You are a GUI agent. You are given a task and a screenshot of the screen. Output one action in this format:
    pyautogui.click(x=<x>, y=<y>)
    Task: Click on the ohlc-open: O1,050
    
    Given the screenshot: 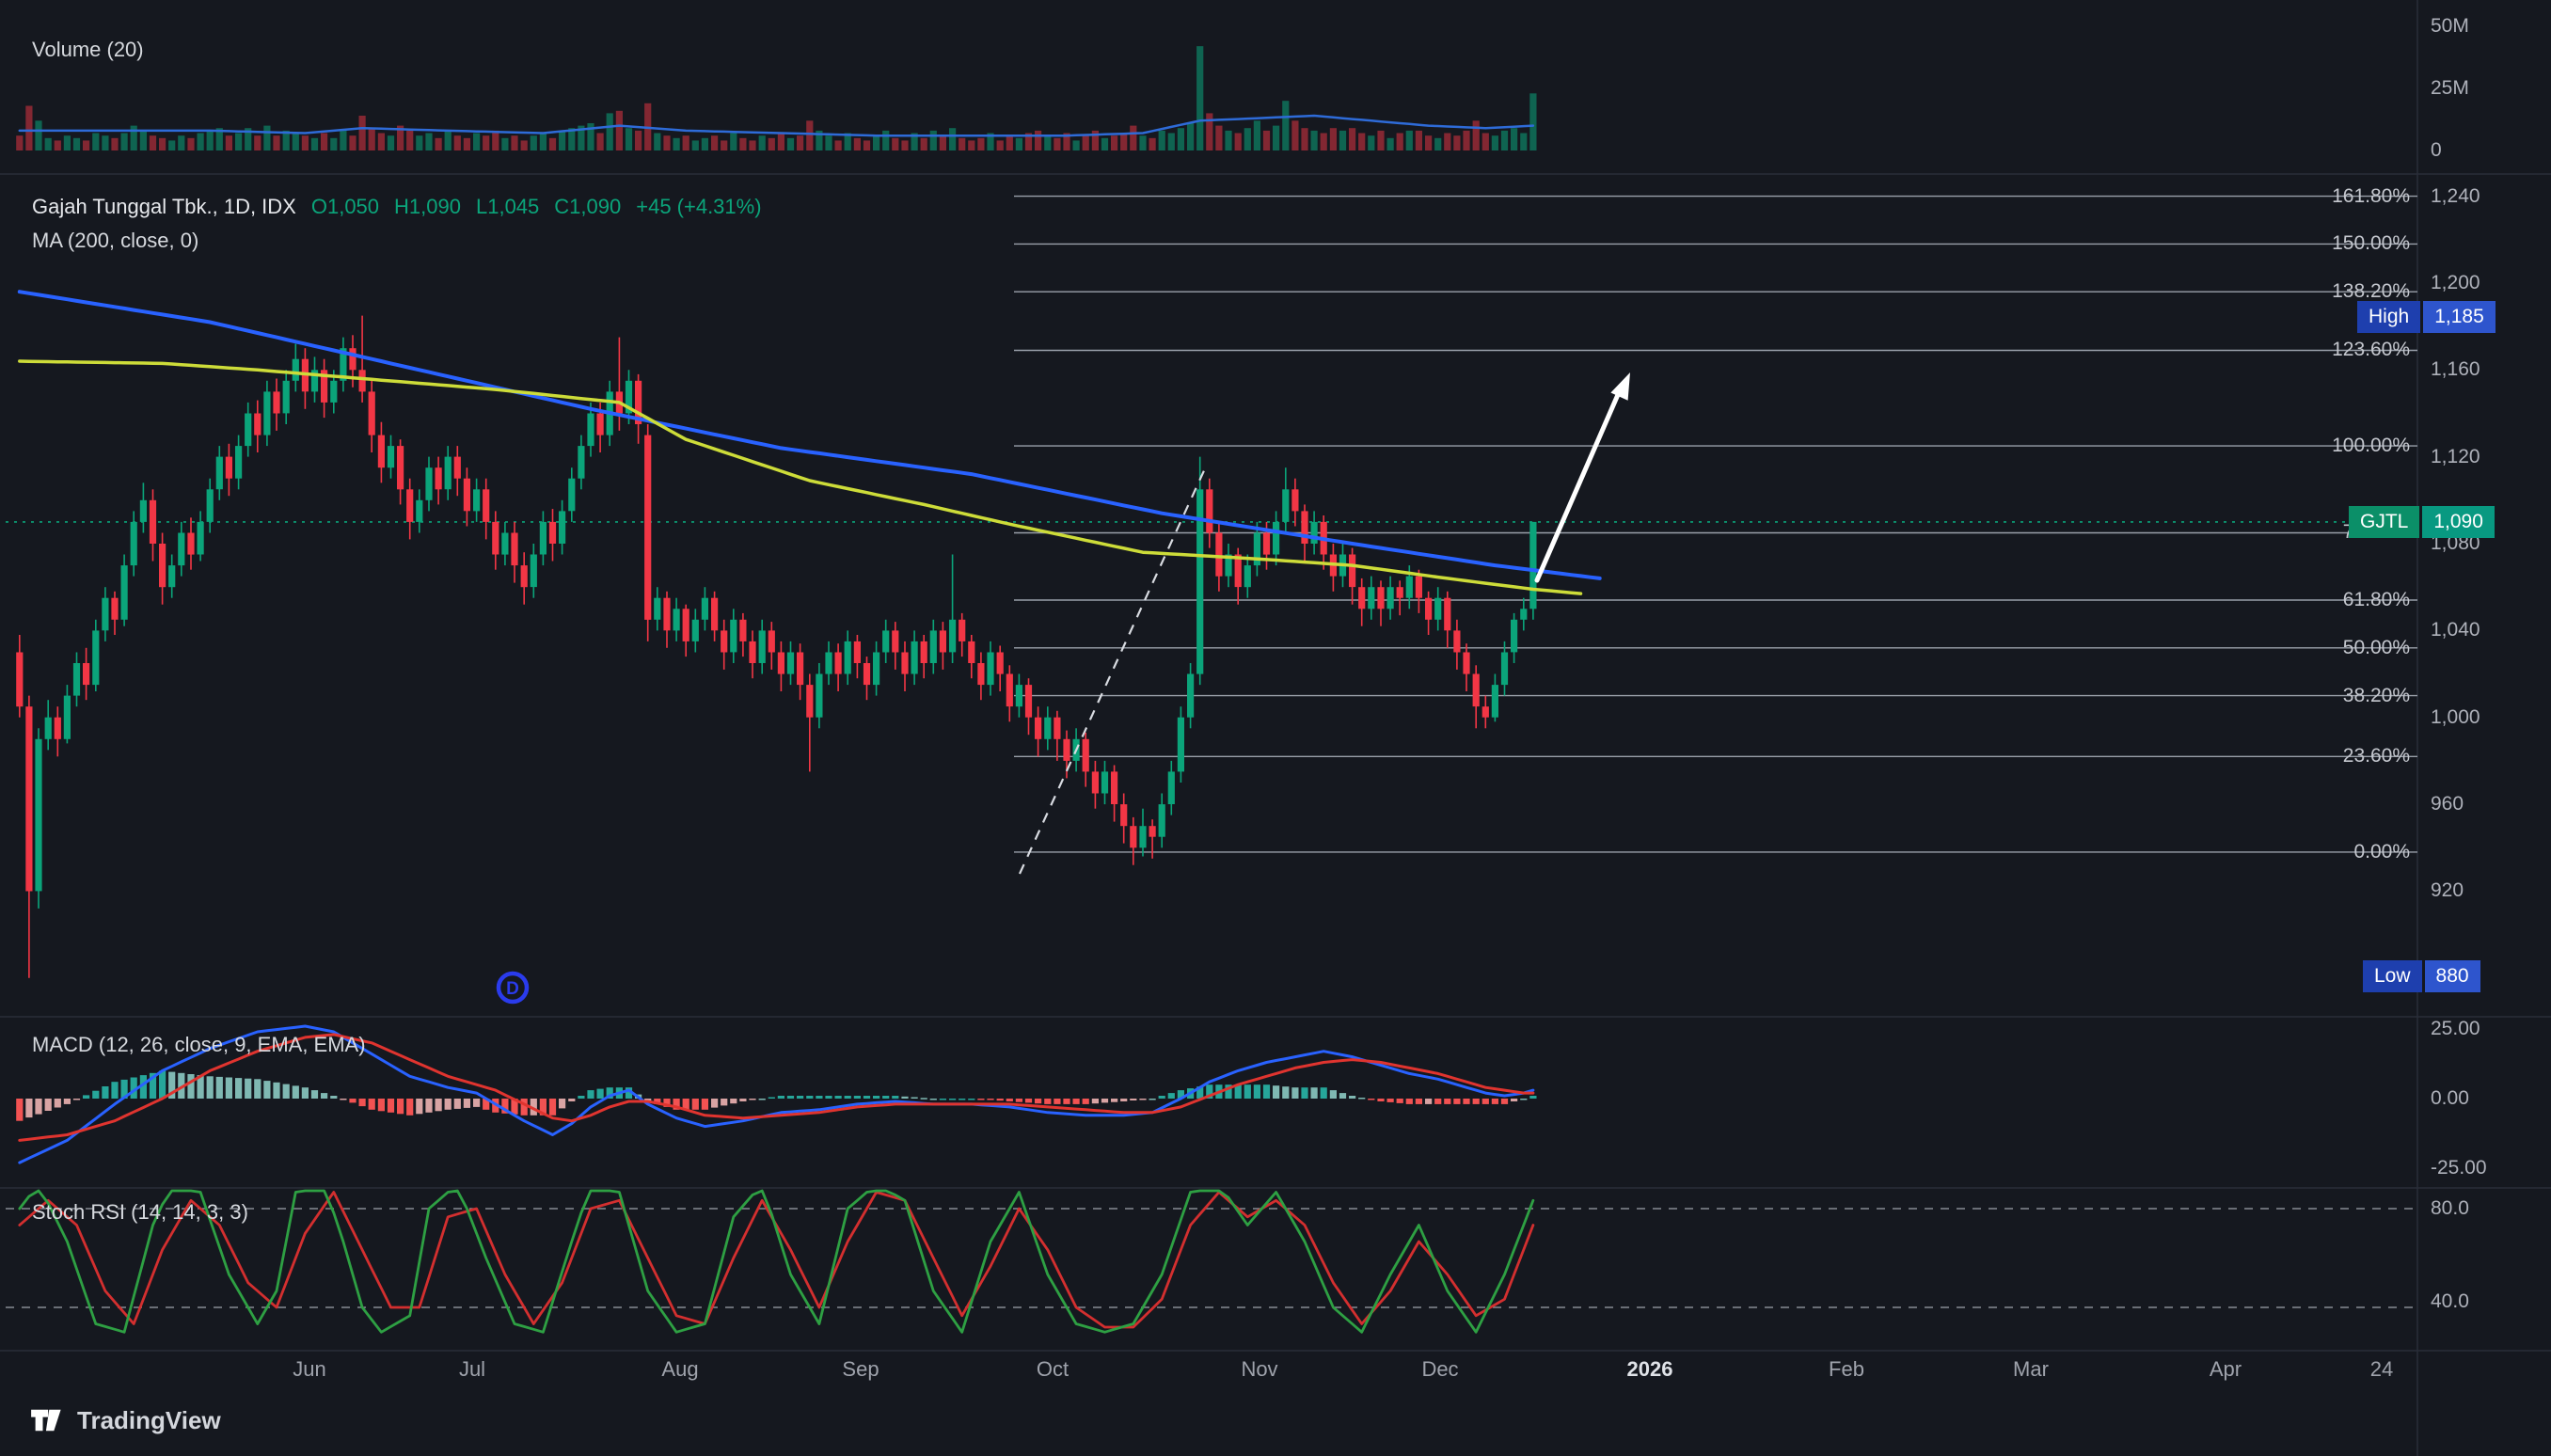 What is the action you would take?
    pyautogui.click(x=345, y=206)
    